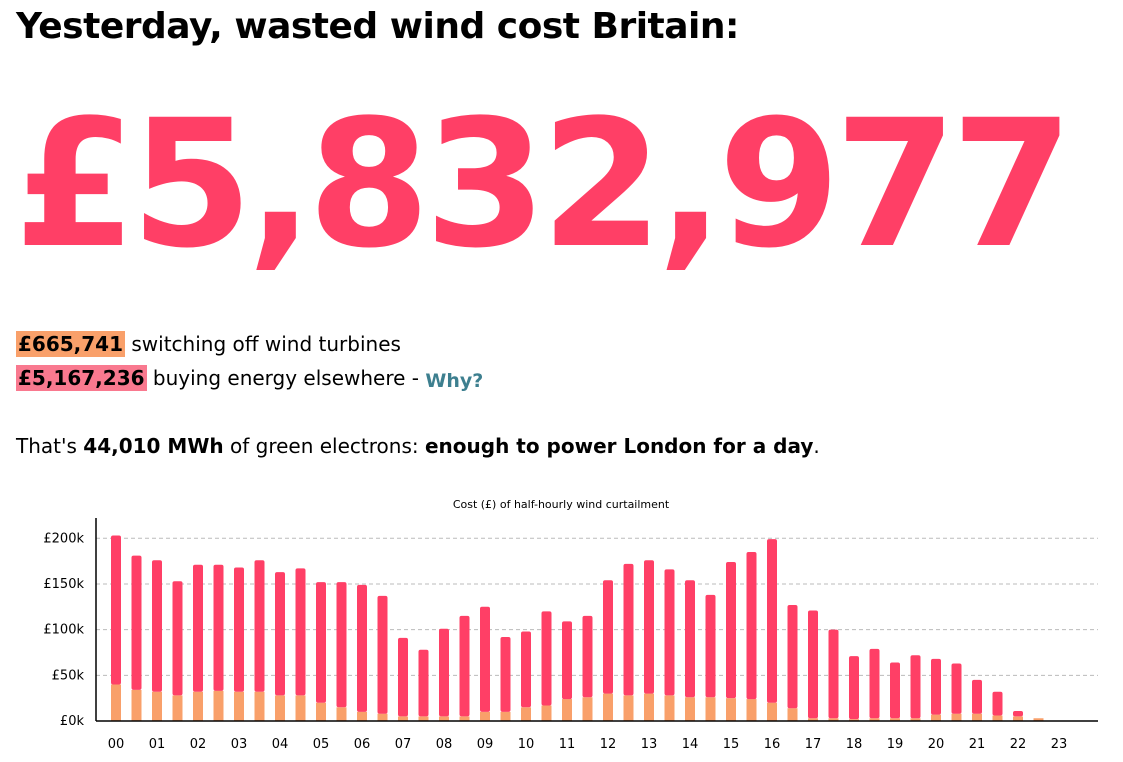 This screenshot has width=1123, height=762. I want to click on x-tick-label: 10, so click(526, 744).